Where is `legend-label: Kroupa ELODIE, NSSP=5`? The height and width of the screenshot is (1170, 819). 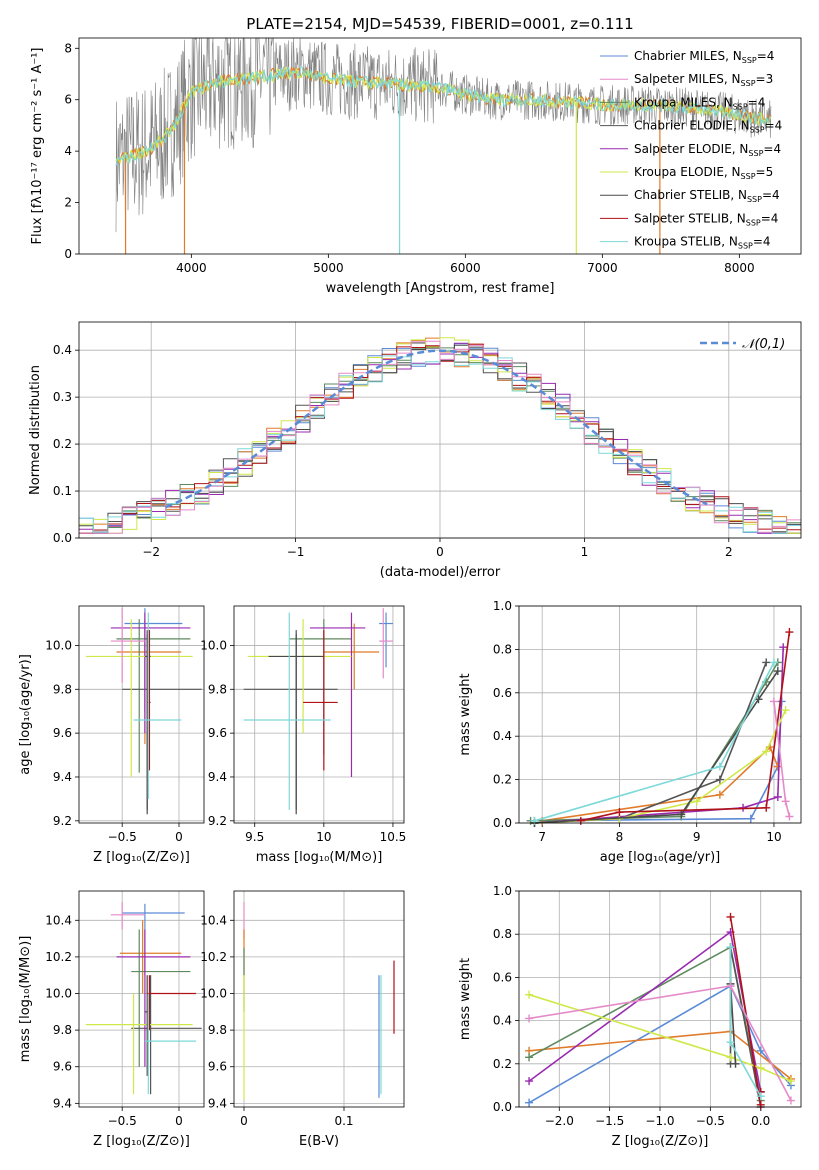
legend-label: Kroupa ELODIE, NSSP=5 is located at coordinates (703, 173).